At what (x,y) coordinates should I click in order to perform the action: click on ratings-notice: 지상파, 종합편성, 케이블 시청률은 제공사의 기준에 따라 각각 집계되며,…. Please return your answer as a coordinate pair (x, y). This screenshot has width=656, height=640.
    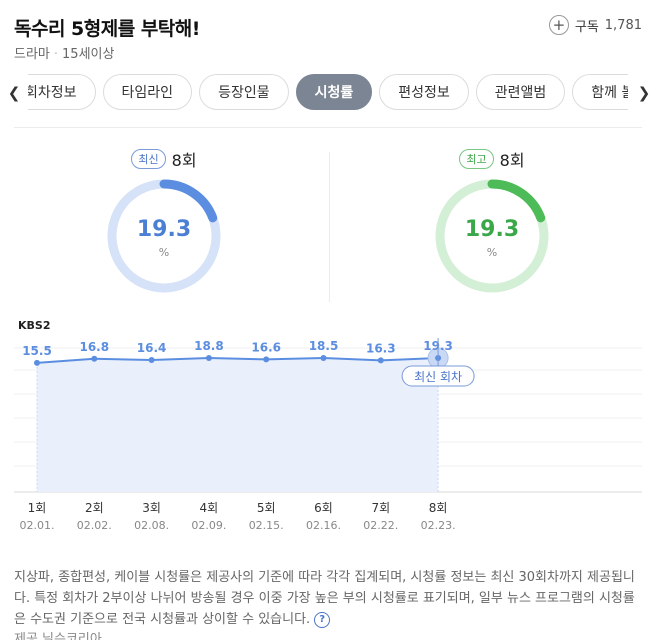
    Looking at the image, I should click on (329, 598).